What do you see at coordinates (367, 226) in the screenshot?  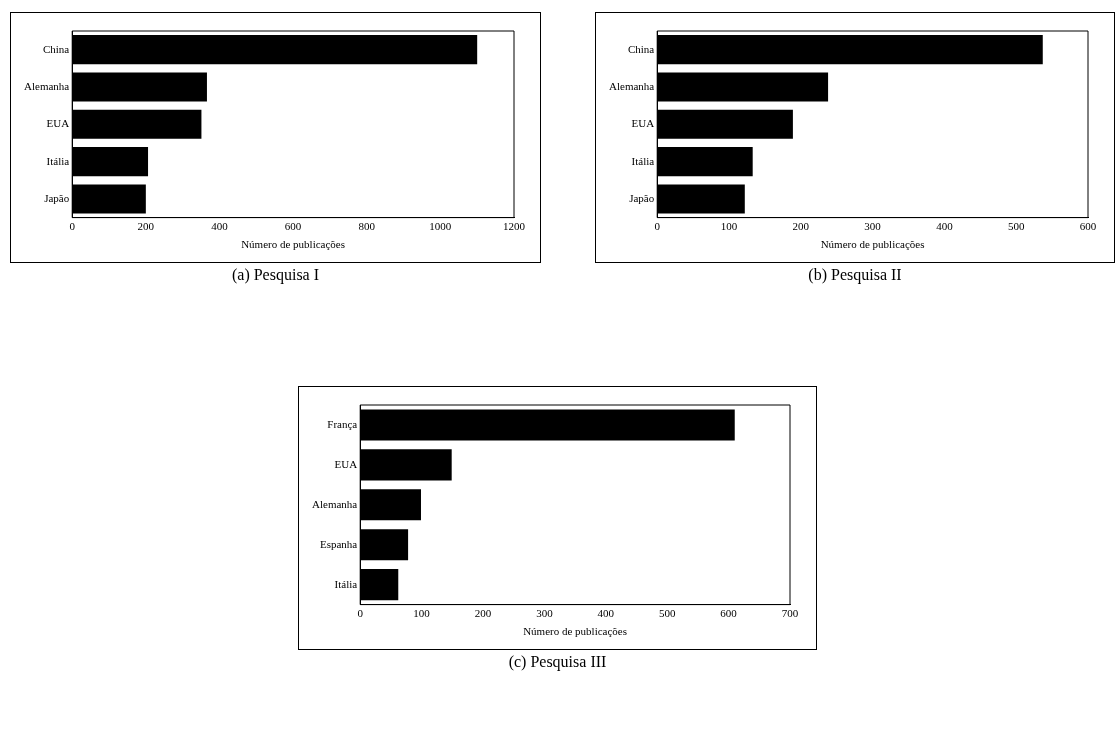 I see `x-tick-label: 800` at bounding box center [367, 226].